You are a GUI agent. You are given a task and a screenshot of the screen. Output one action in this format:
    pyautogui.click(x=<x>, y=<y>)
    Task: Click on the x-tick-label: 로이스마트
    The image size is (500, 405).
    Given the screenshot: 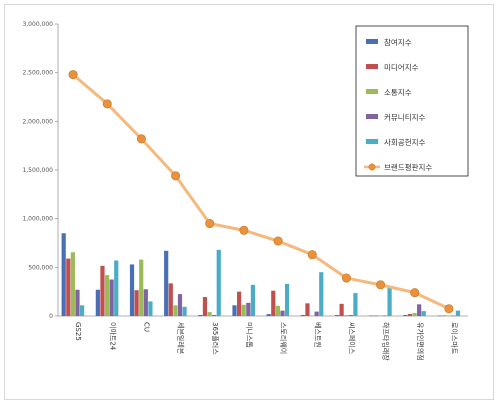 What is the action you would take?
    pyautogui.click(x=454, y=338)
    